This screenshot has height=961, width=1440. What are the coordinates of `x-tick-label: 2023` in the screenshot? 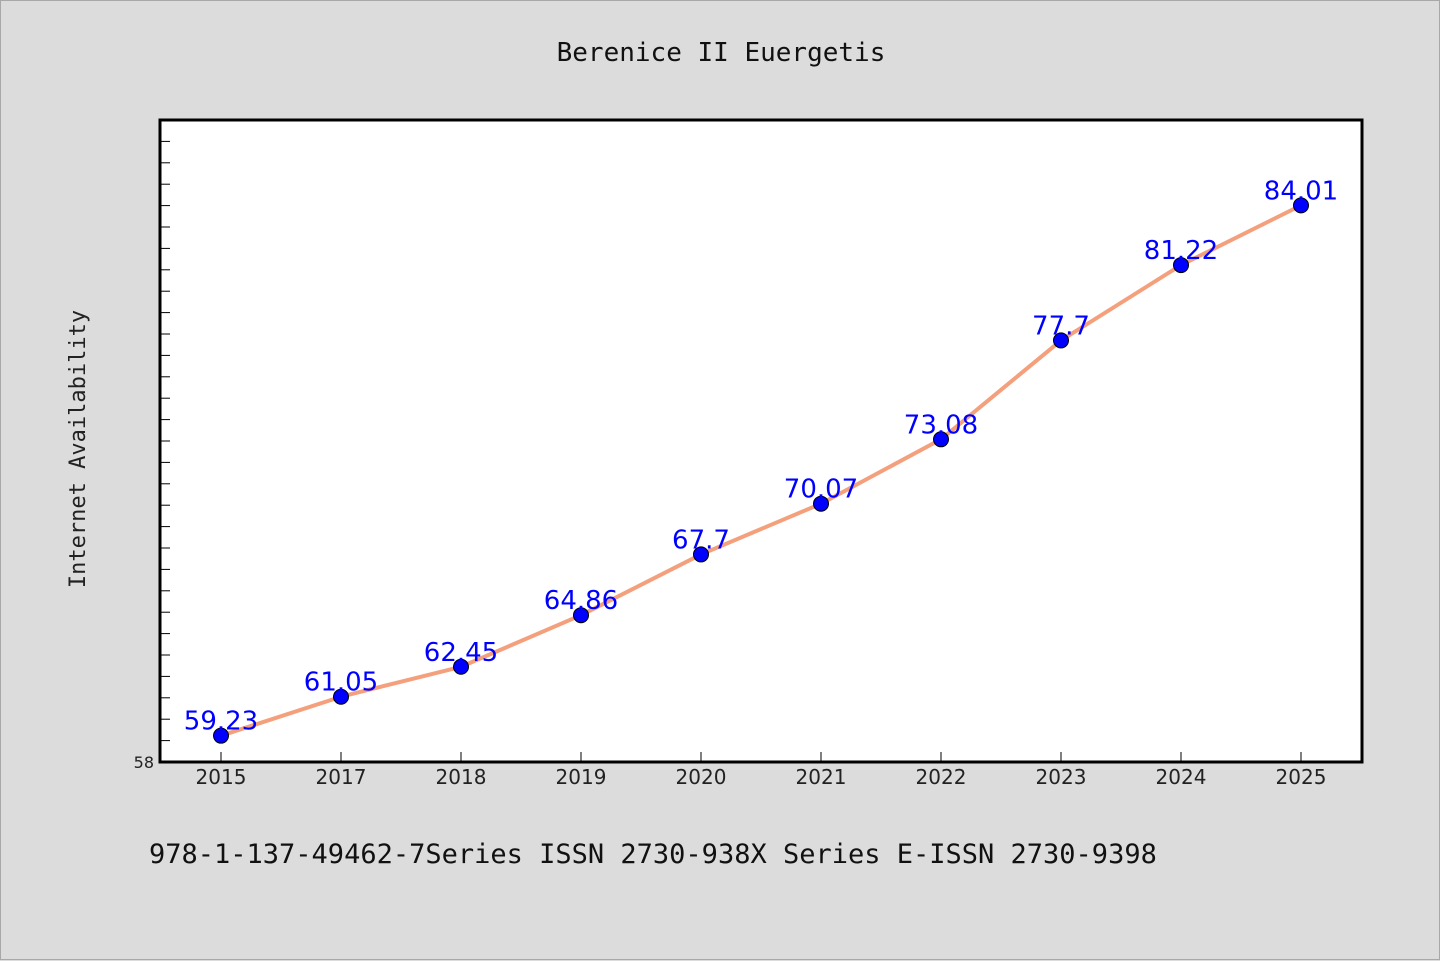 It's located at (1061, 777).